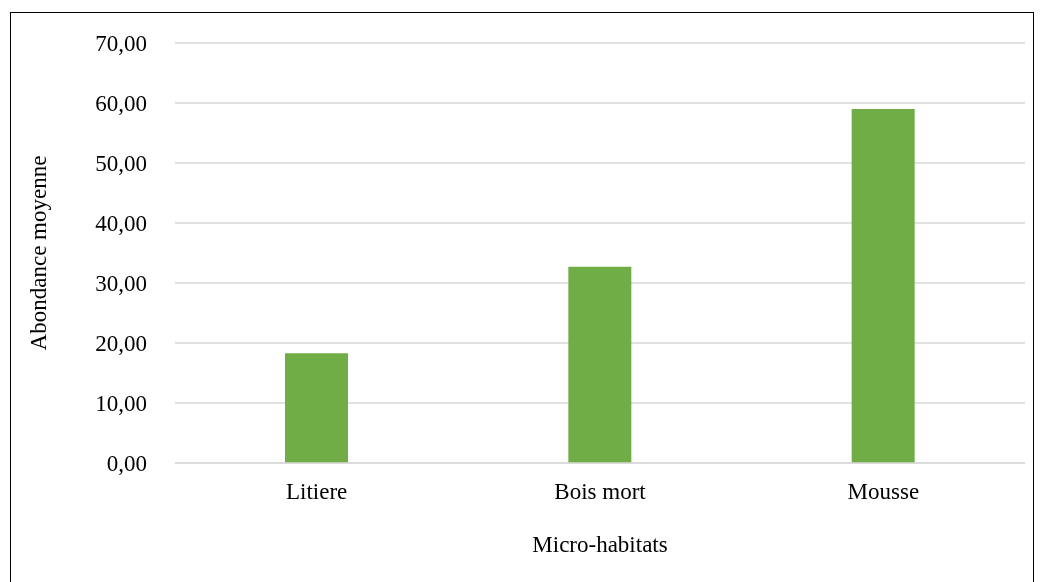  I want to click on y-tick-label: 60,00, so click(121, 104).